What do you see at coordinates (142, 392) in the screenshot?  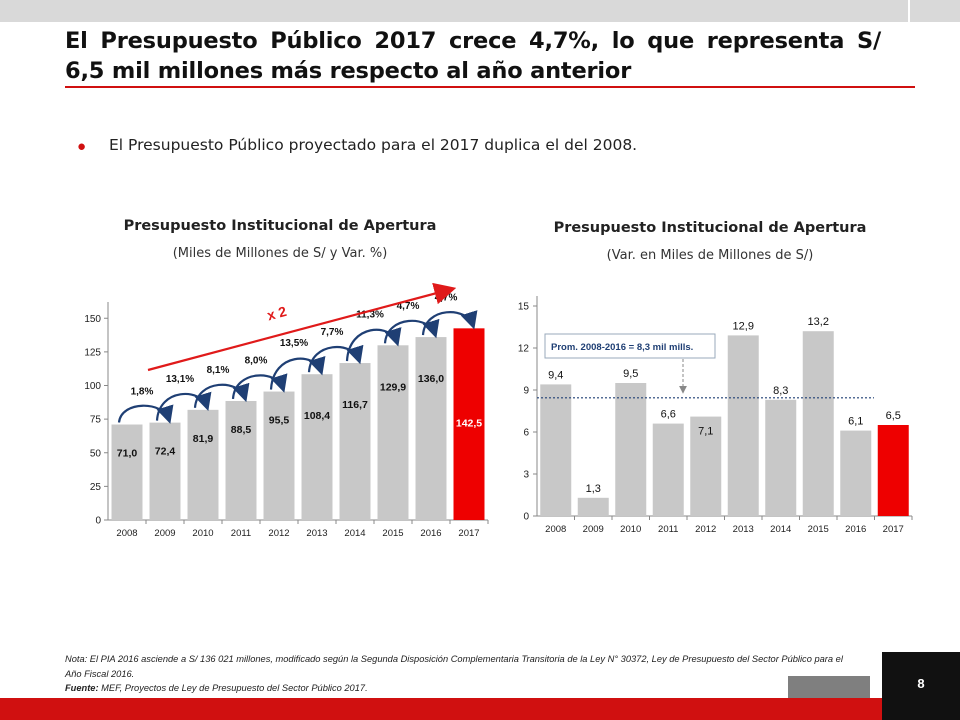 I see `chart1-growth-label: 1,8%` at bounding box center [142, 392].